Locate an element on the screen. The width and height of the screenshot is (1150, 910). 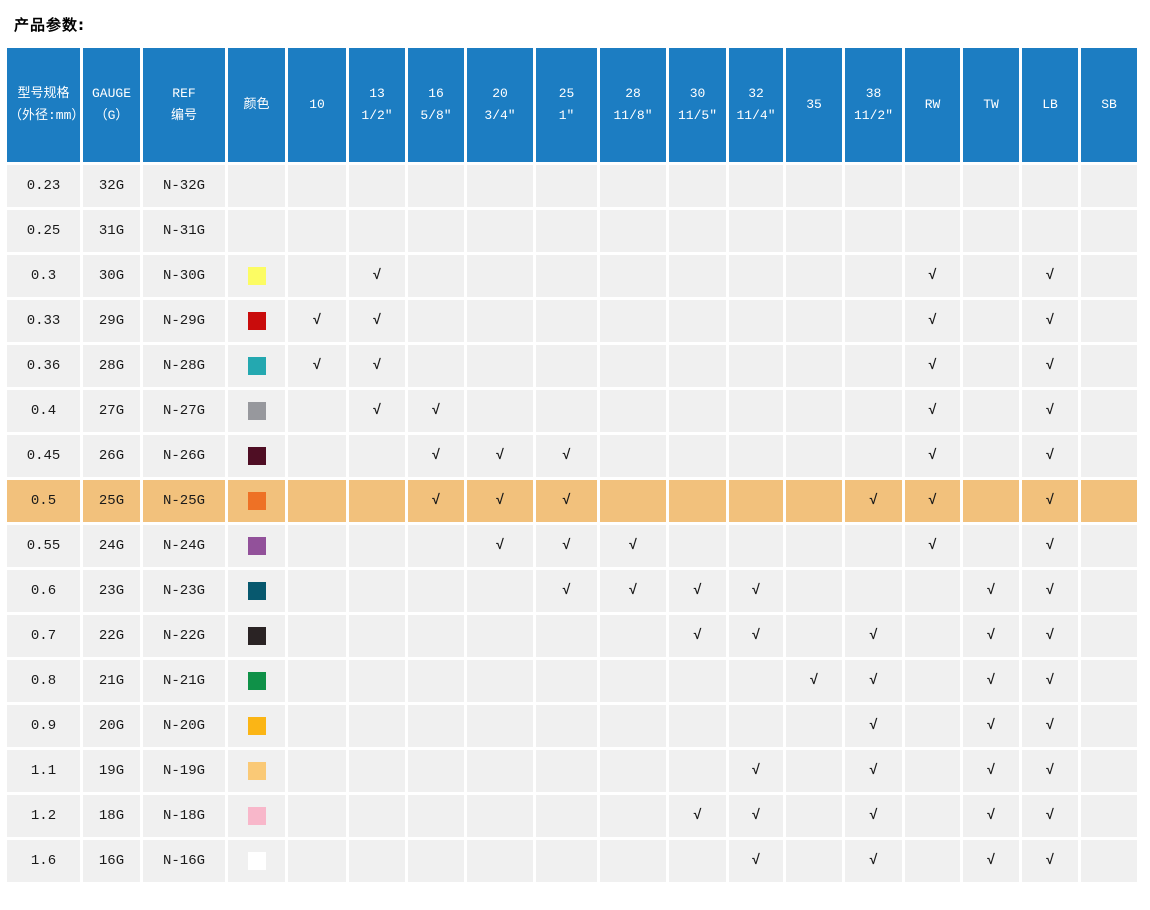
table-row: 0.6 23G N-23G √ √ √ √ √ √ is located at coordinates (572, 591).